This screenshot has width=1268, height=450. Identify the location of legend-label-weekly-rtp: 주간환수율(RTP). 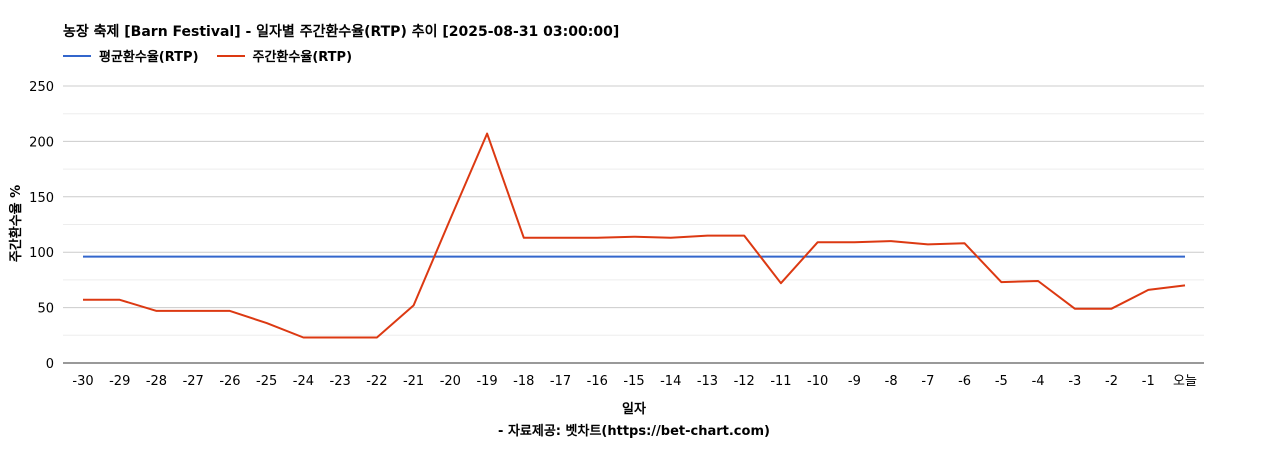
(302, 57).